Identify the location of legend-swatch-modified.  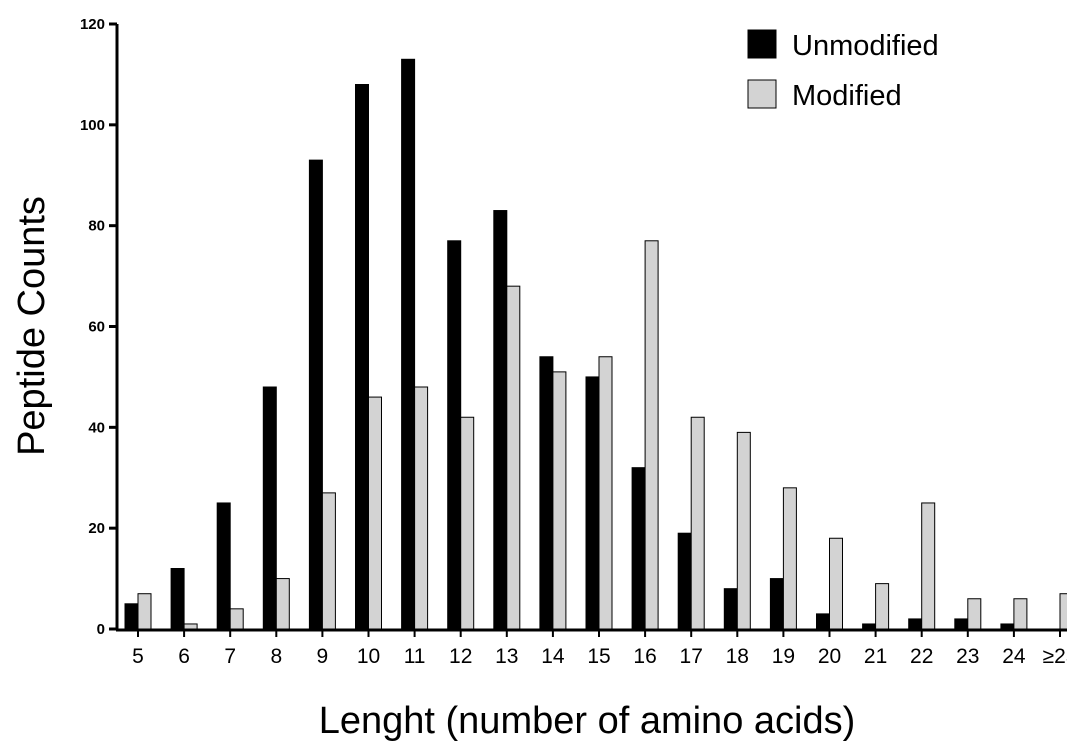
(762, 94).